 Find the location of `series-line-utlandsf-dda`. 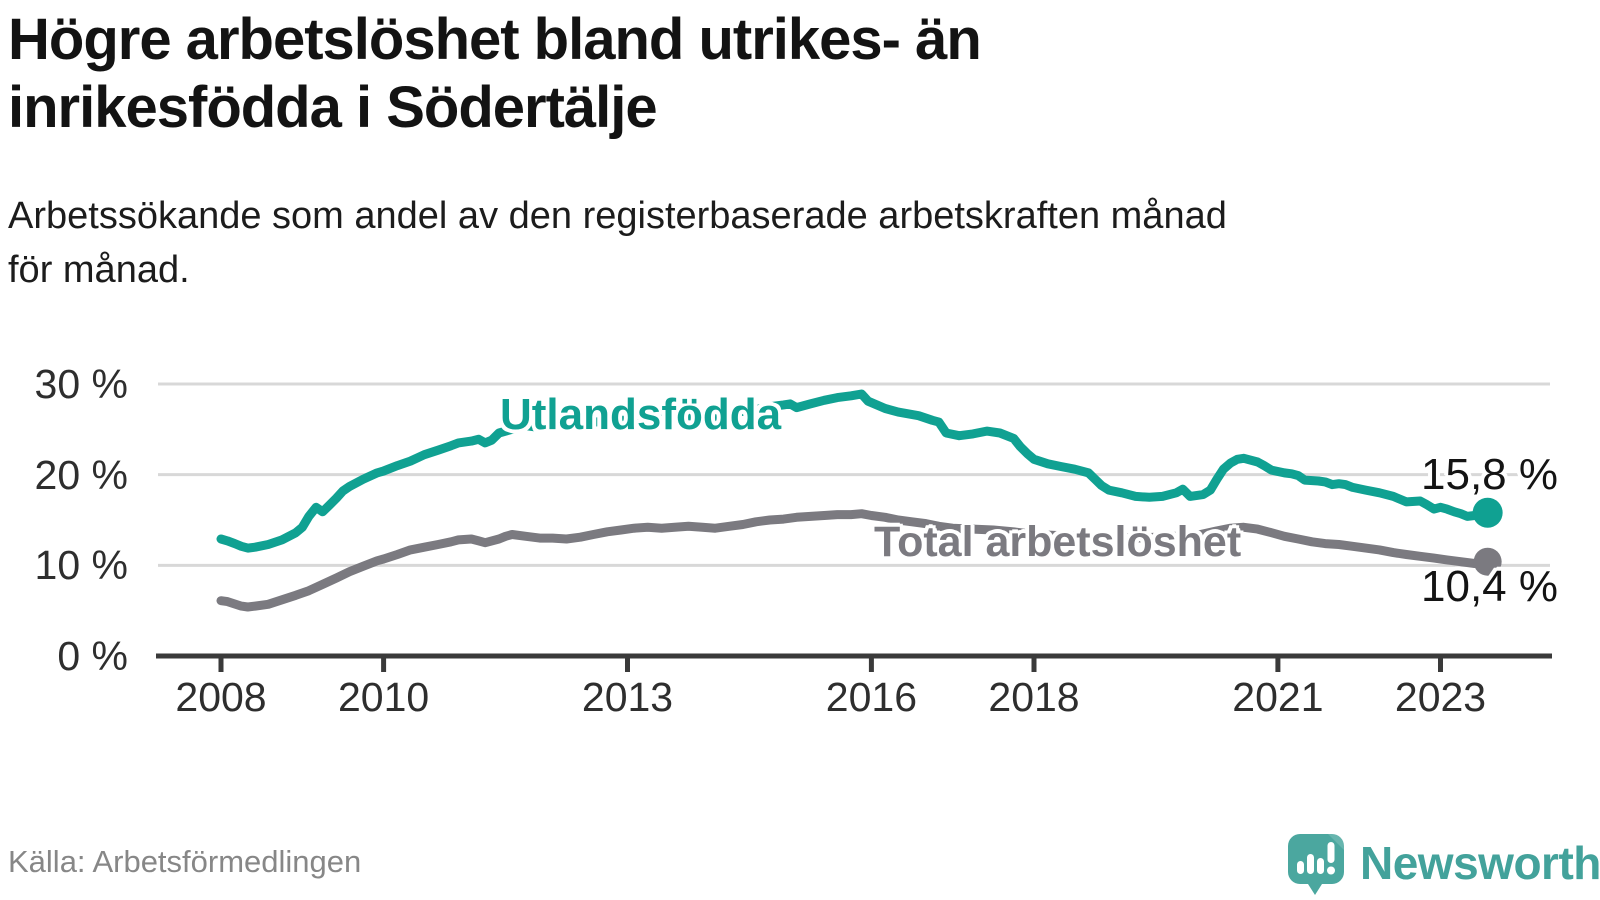

series-line-utlandsf-dda is located at coordinates (854, 471).